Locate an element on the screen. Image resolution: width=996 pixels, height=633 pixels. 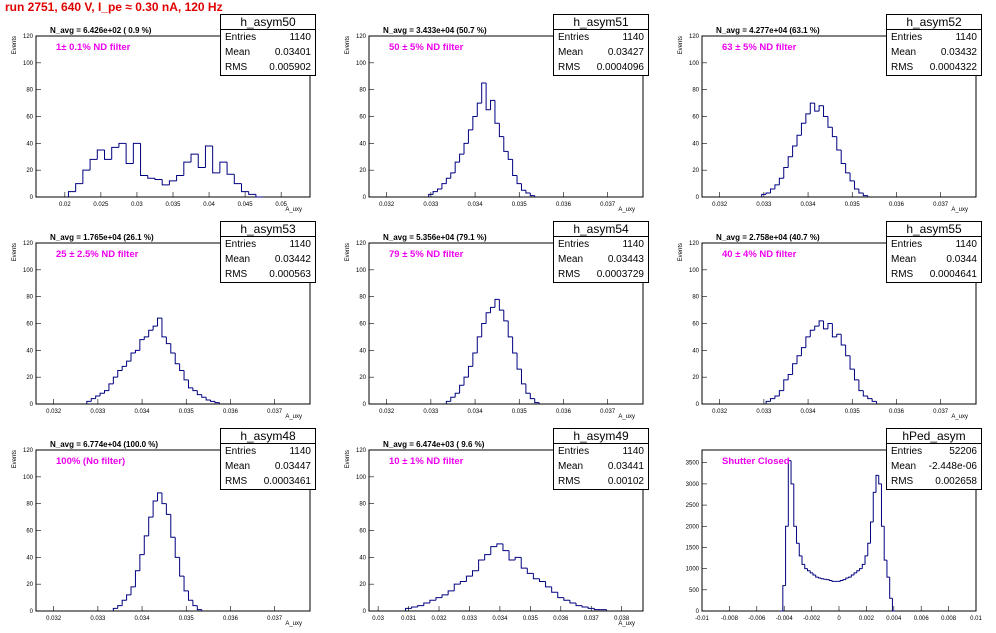
stat-row-mean: Mean 0.0344 is located at coordinates (934, 259).